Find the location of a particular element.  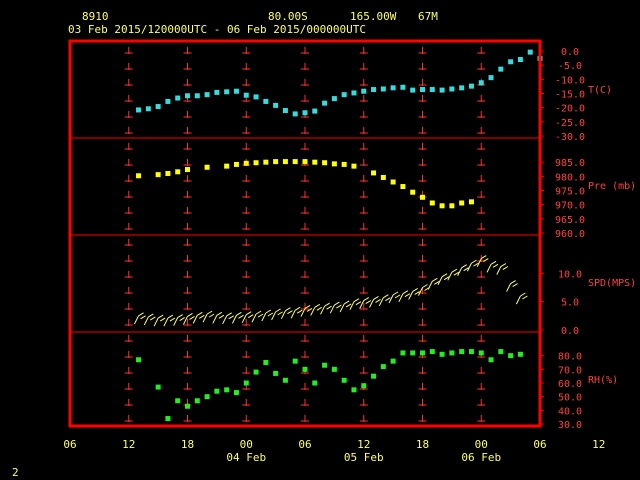

y-tick-label: 0.0 is located at coordinates (570, 52).